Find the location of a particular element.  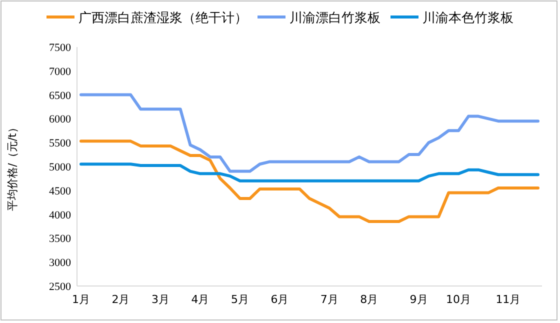

y-axis-title: 平均价格/（元/t） is located at coordinates (12, 166).